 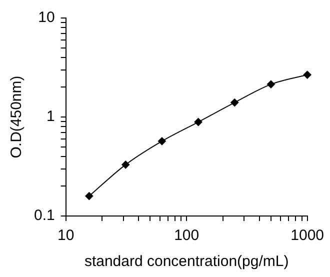 I want to click on y-tick-label: 1, so click(x=50, y=117).